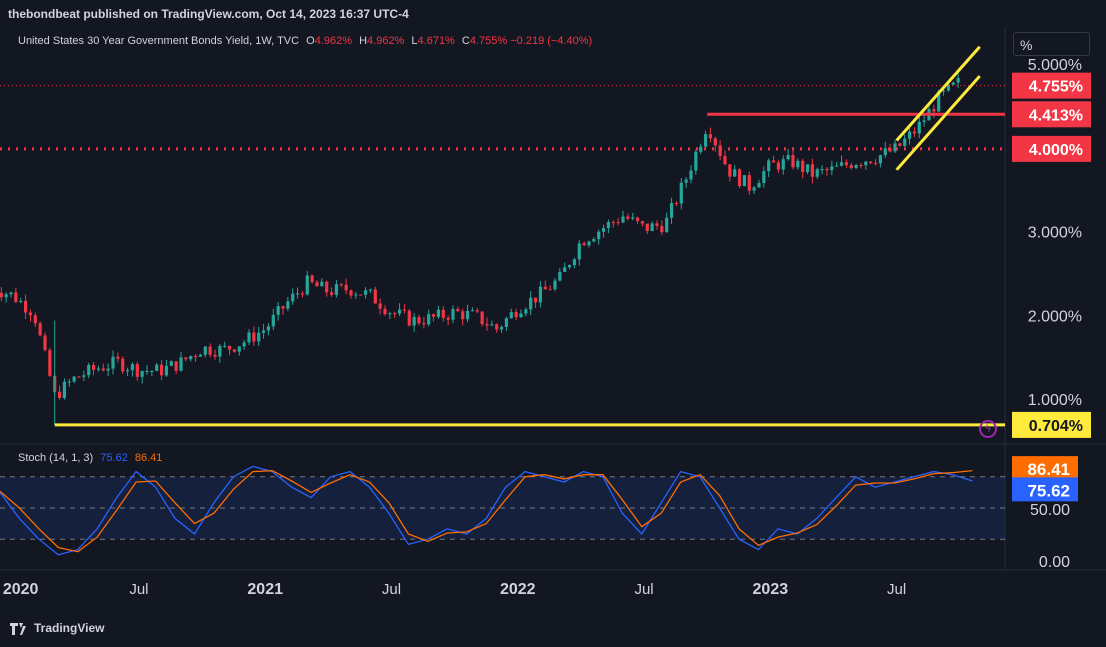 The image size is (1106, 647). Describe the element at coordinates (57, 628) in the screenshot. I see `footer-brand: TradingView` at that location.